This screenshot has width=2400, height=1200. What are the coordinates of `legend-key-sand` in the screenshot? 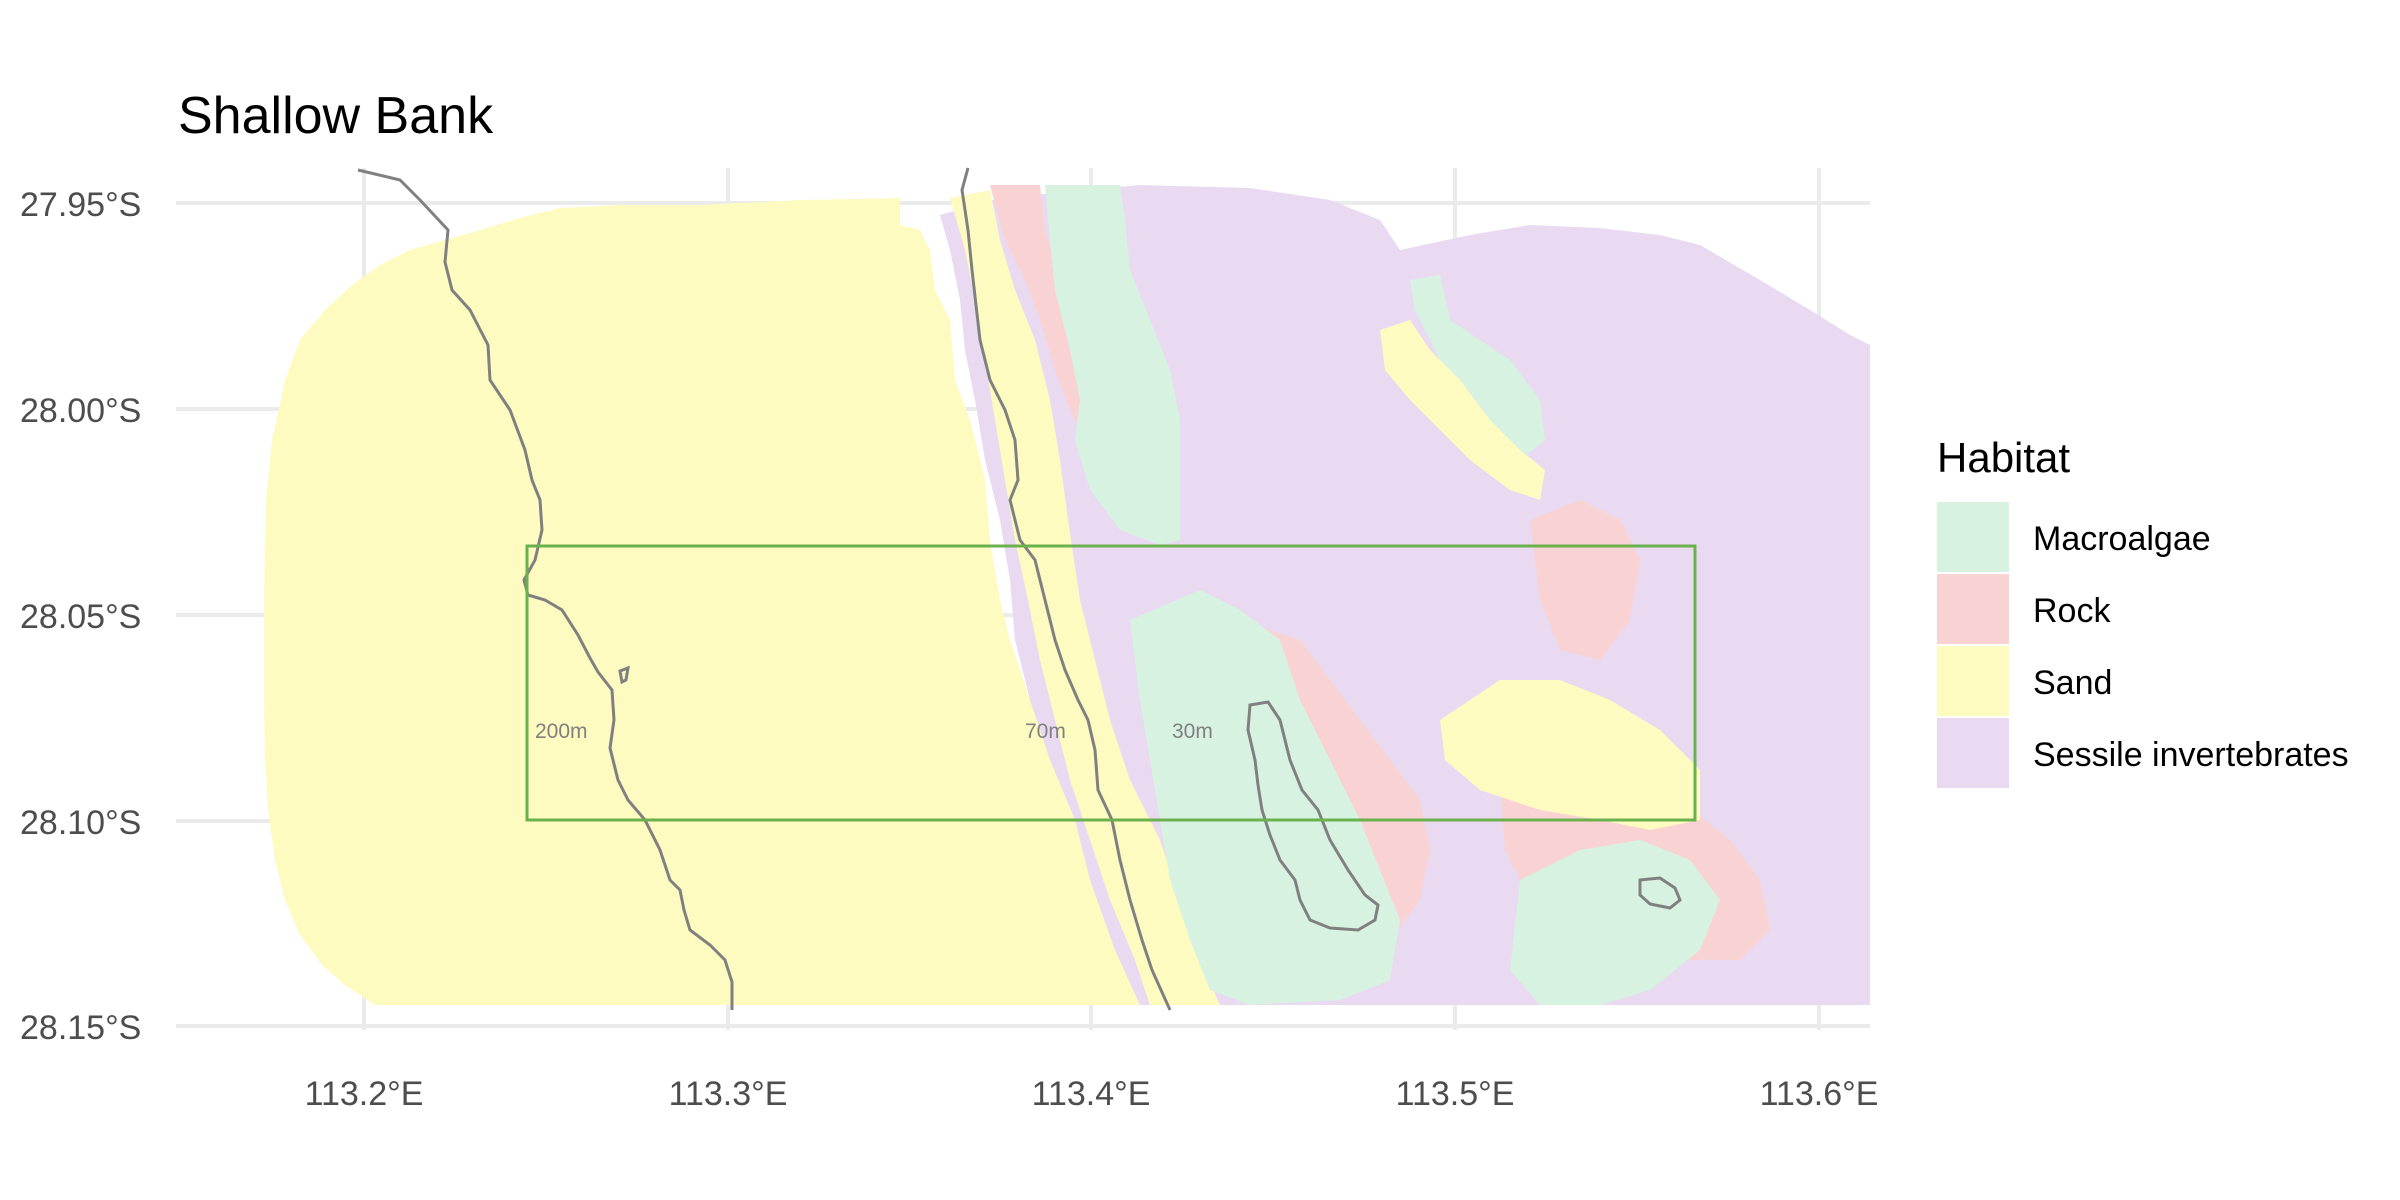 It's located at (1973, 681).